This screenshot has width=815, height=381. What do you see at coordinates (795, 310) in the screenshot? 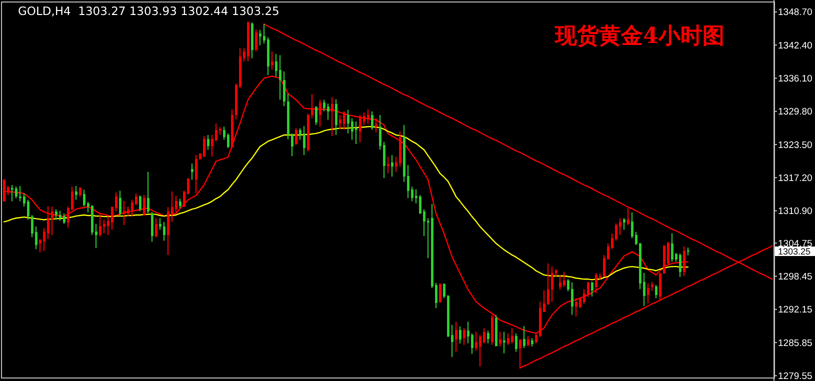
I see `y-tick-label: 1292.15` at bounding box center [795, 310].